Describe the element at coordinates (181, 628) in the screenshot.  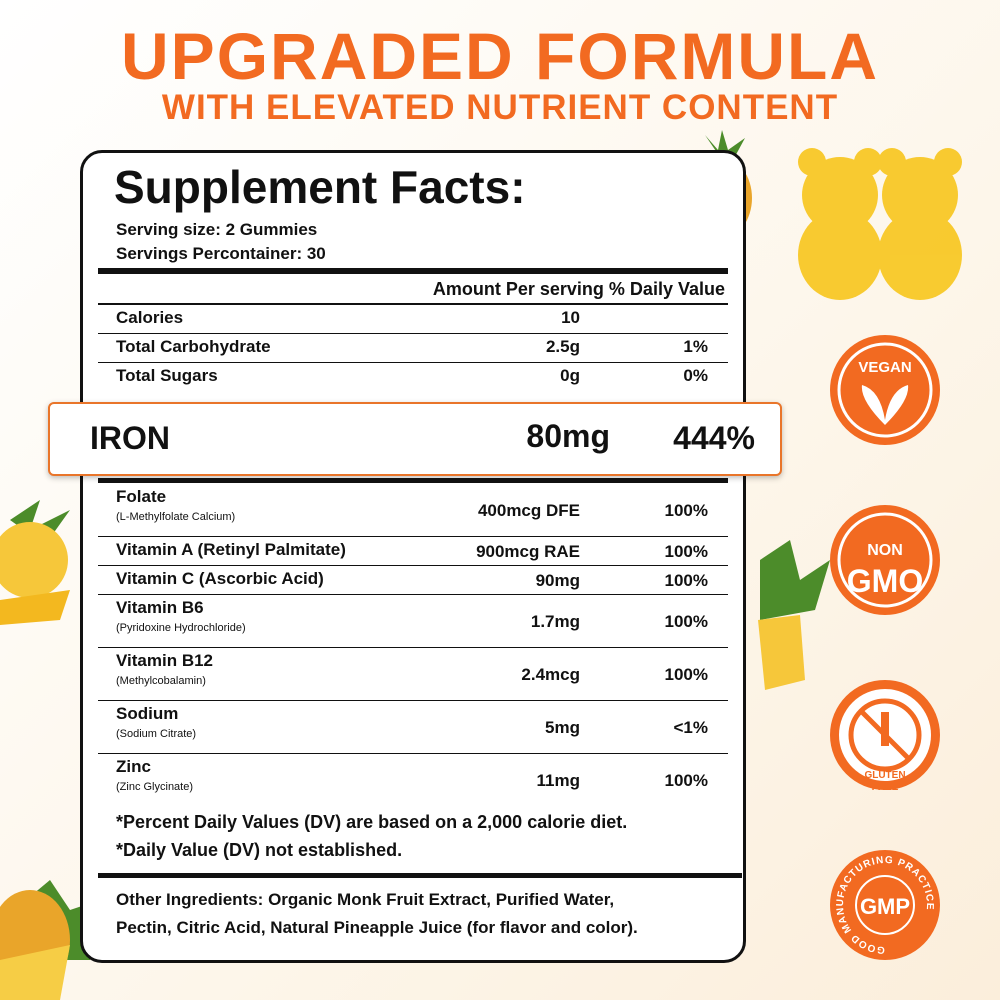
I see `nutrient-sub: (Pyridoxine Hydrochloride)` at that location.